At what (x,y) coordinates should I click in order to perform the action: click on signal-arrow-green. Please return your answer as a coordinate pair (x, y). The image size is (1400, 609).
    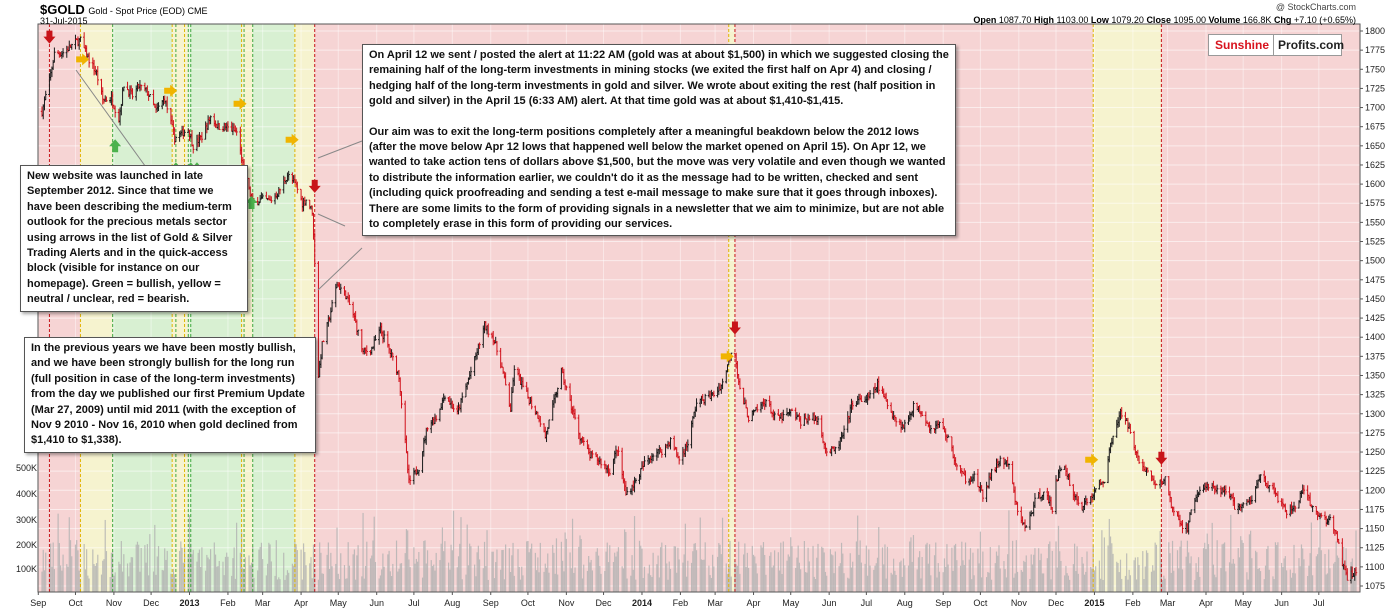
    Looking at the image, I should click on (115, 146).